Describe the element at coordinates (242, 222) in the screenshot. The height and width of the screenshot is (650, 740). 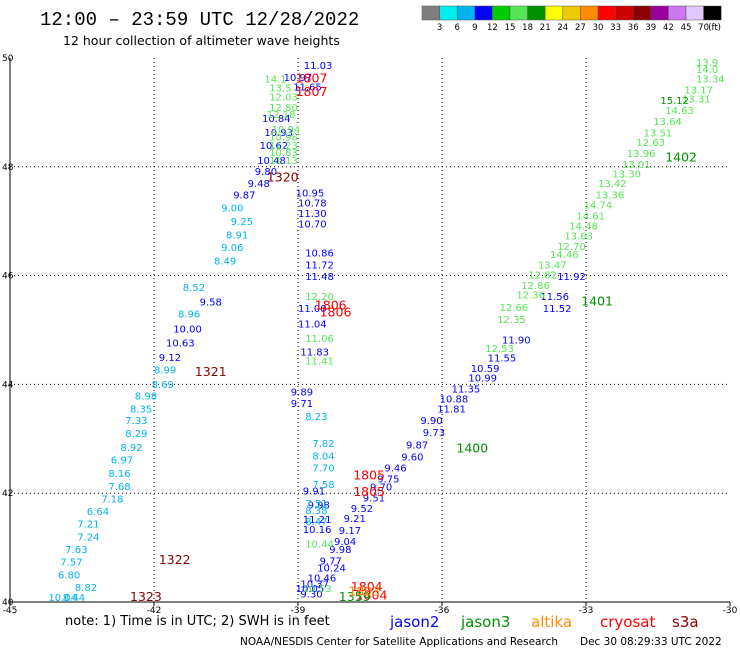
I see `wave-height-label: 9.25` at that location.